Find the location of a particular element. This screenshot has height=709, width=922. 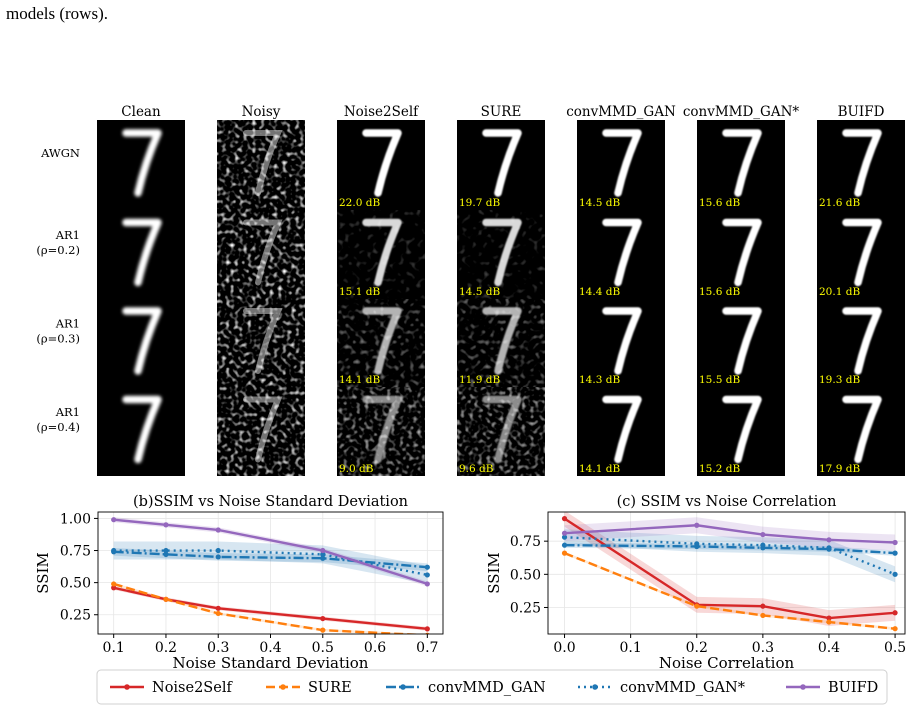

column-header: convMMD_GAN is located at coordinates (621, 112).